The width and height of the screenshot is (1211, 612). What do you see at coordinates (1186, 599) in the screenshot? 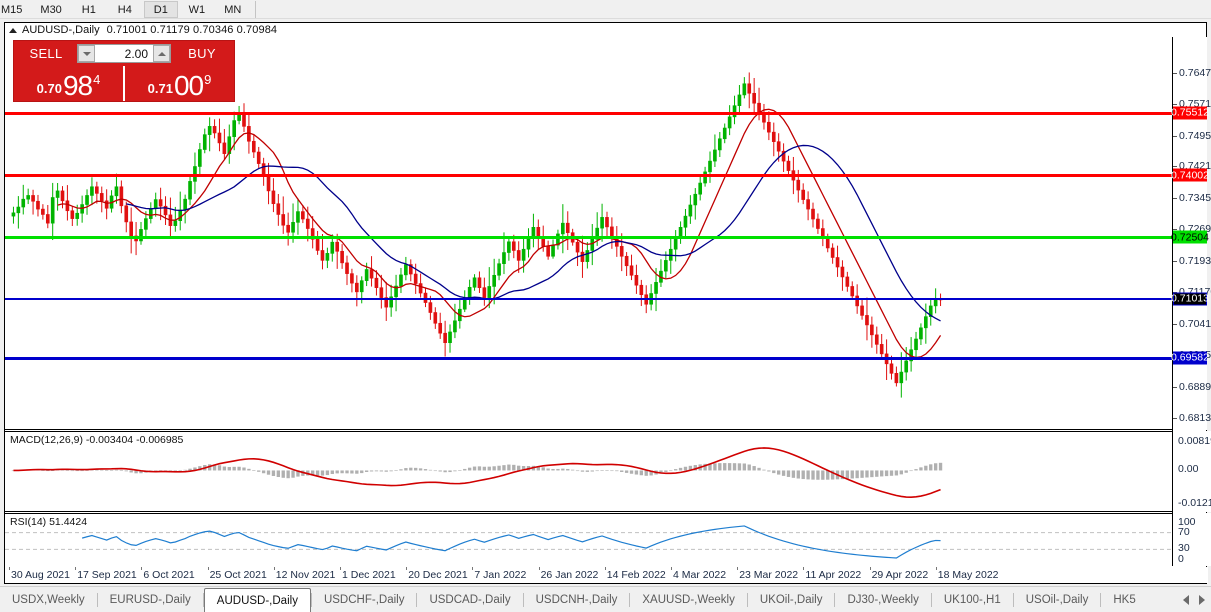
I see `scroll-left-icon` at bounding box center [1186, 599].